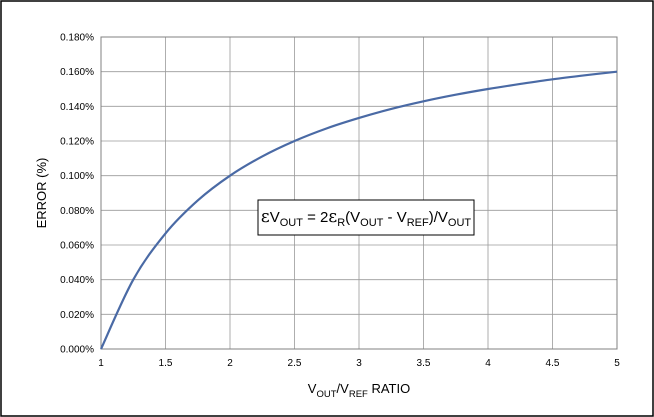 Image resolution: width=654 pixels, height=417 pixels. Describe the element at coordinates (418, 223) in the screenshot. I see `eq-sub-ref: REF` at that location.